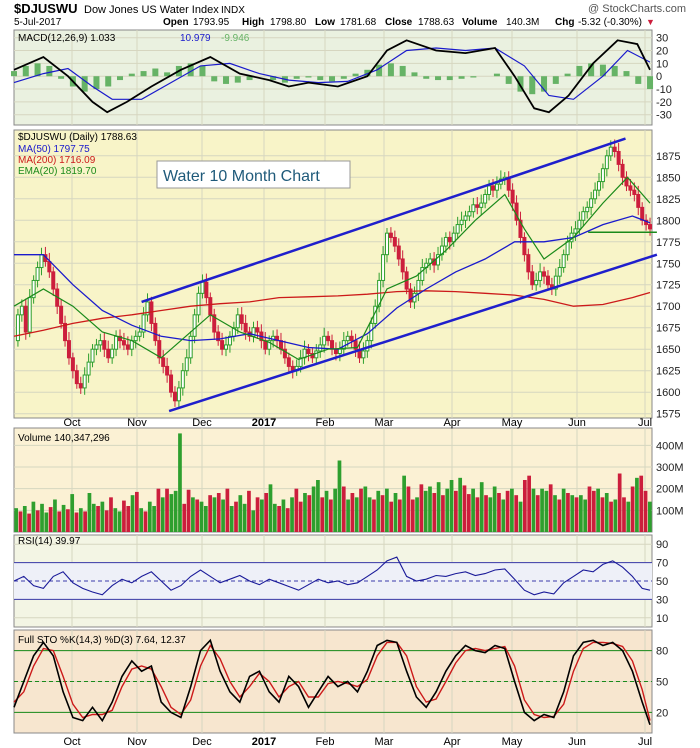 Image resolution: width=700 pixels, height=748 pixels. Describe the element at coordinates (659, 77) in the screenshot. I see `macd-tick-label: 0` at that location.